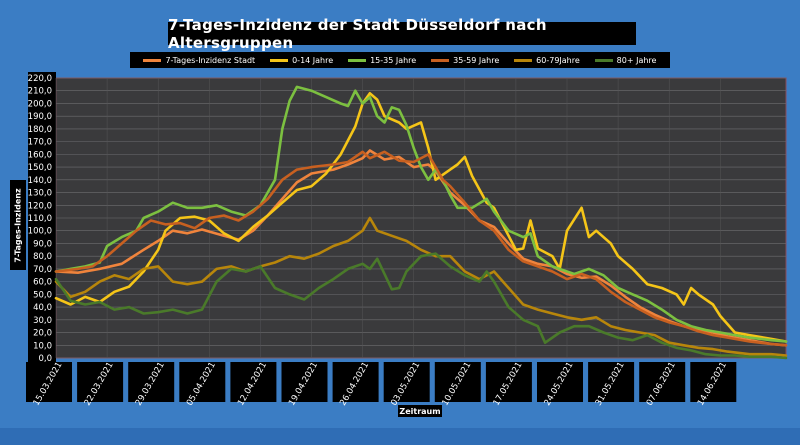 The image size is (800, 445). Describe the element at coordinates (40, 168) in the screenshot. I see `y-tick-label: 150,0` at that location.